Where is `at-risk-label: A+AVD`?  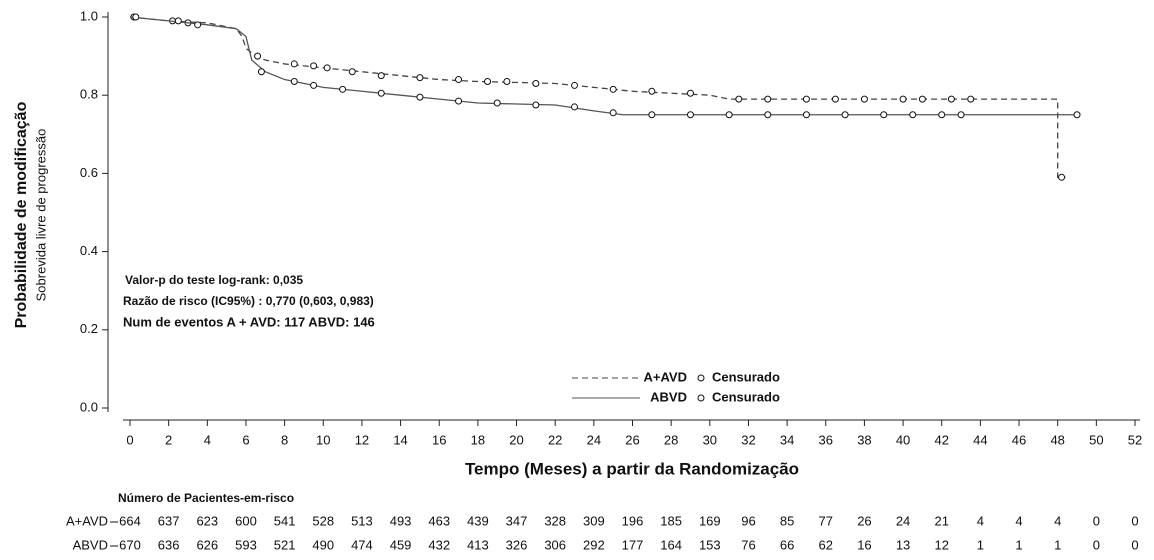 at-risk-label: A+AVD is located at coordinates (87, 520).